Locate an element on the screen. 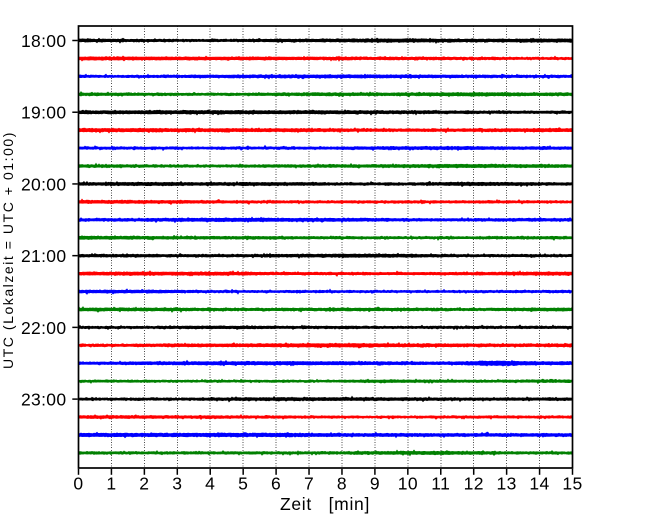  svg-text: 7 is located at coordinates (309, 484).